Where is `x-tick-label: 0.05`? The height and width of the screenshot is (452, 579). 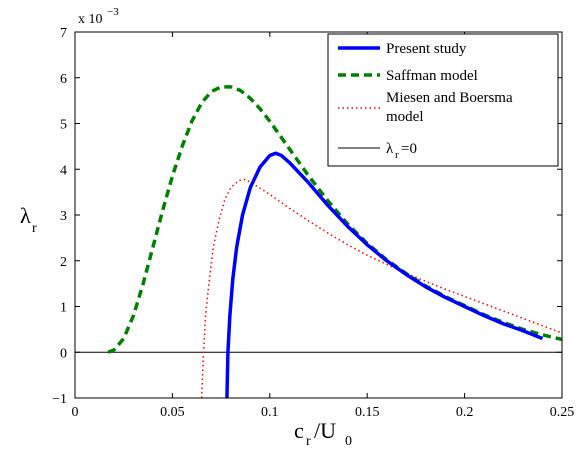
x-tick-label: 0.05 is located at coordinates (172, 412).